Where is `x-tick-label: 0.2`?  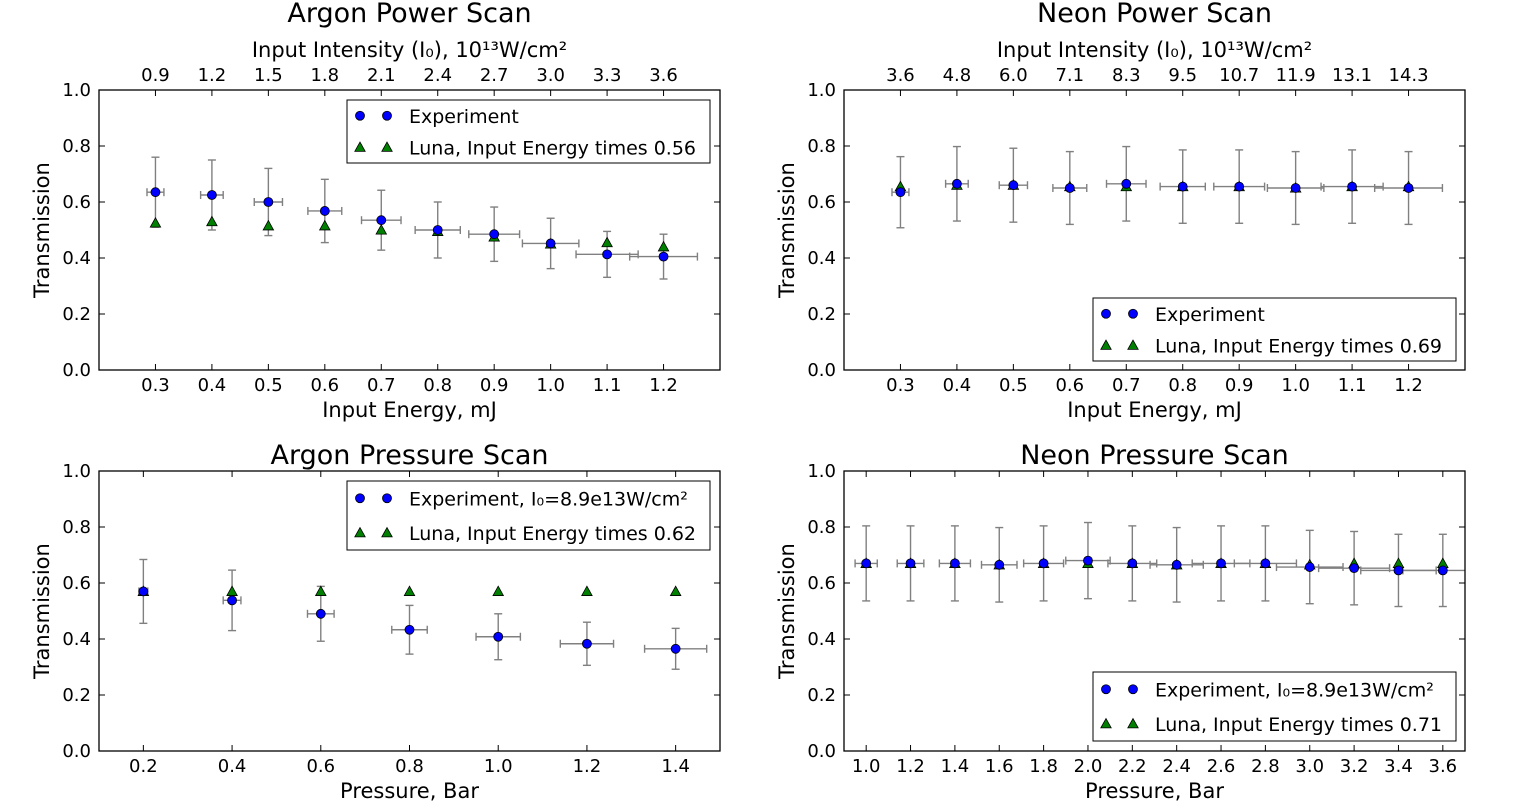
x-tick-label: 0.2 is located at coordinates (143, 766).